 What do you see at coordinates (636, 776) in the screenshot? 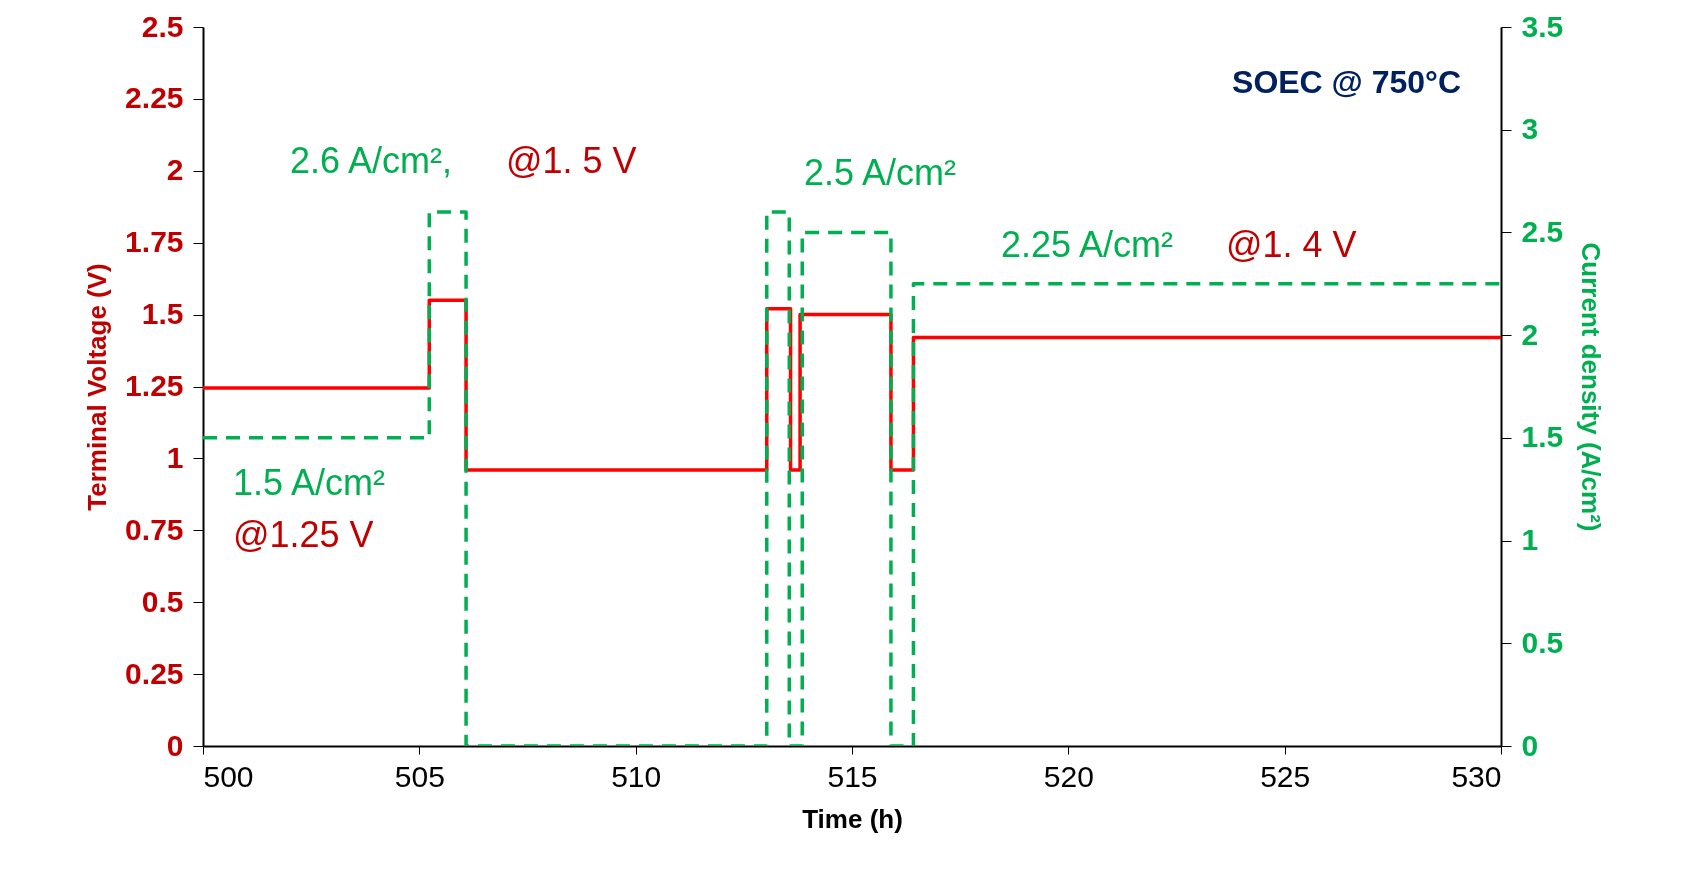
I see `x-tick-label: 510` at bounding box center [636, 776].